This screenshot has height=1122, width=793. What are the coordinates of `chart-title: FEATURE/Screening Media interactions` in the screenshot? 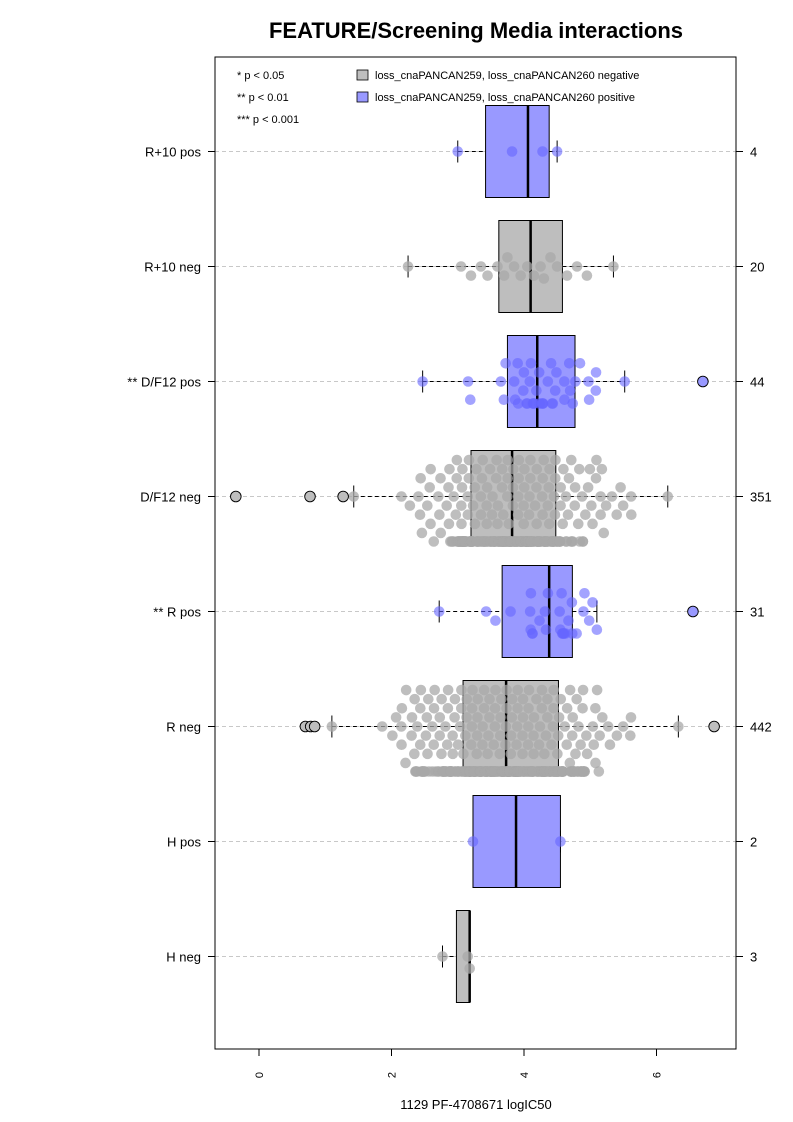 It's located at (476, 30).